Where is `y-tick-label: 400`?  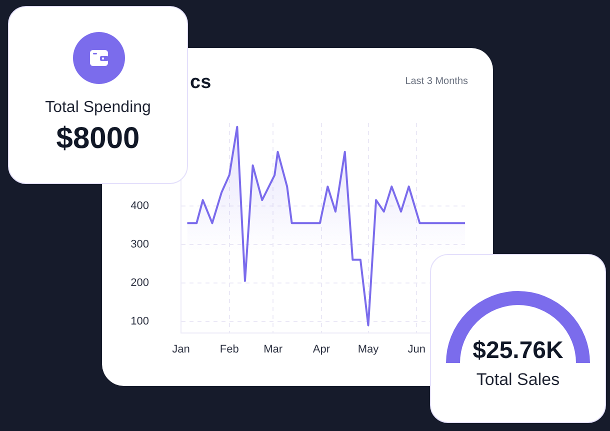
y-tick-label: 400 is located at coordinates (139, 206).